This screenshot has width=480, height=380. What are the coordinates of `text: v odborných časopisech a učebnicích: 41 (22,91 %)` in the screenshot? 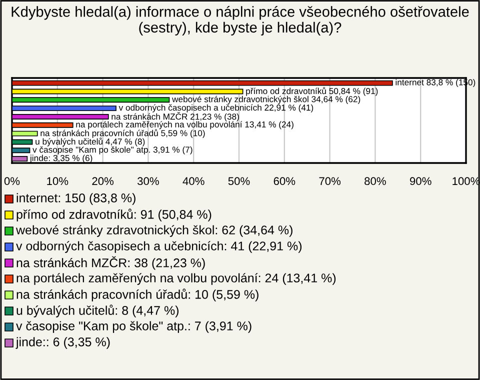 It's located at (159, 247).